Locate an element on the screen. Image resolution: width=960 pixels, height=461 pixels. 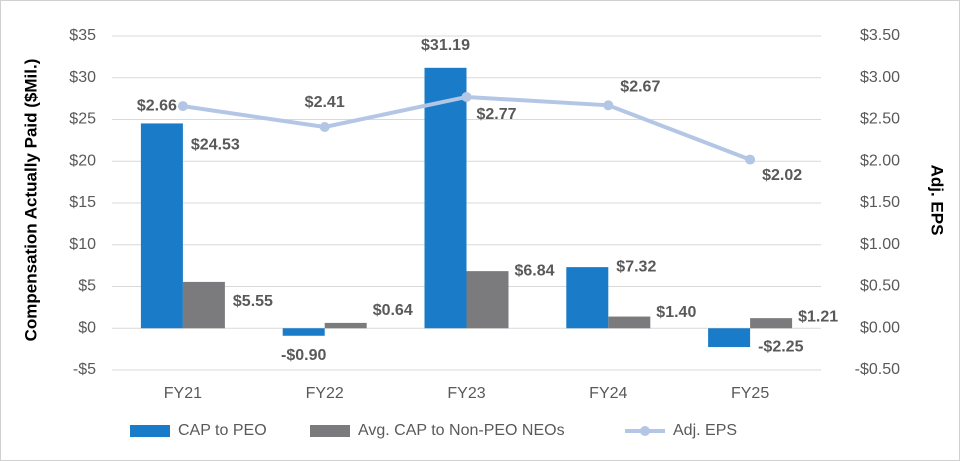
y2-tick-label: $2.50 is located at coordinates (880, 119).